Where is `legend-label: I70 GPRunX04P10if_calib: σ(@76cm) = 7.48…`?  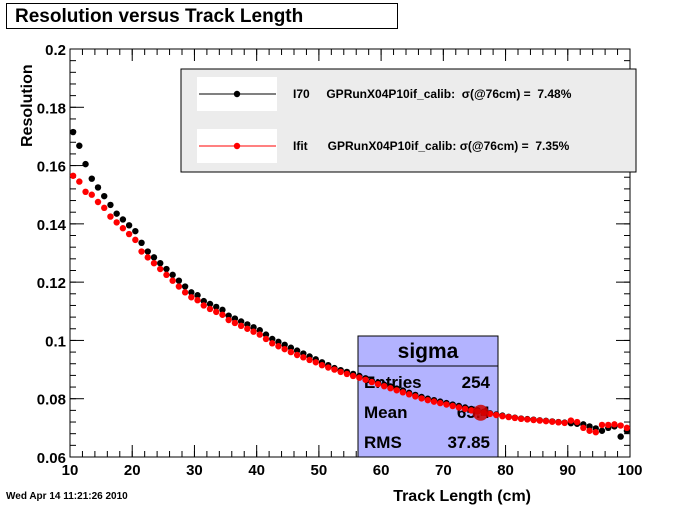
legend-label: I70 GPRunX04P10if_calib: σ(@76cm) = 7.48… is located at coordinates (432, 94).